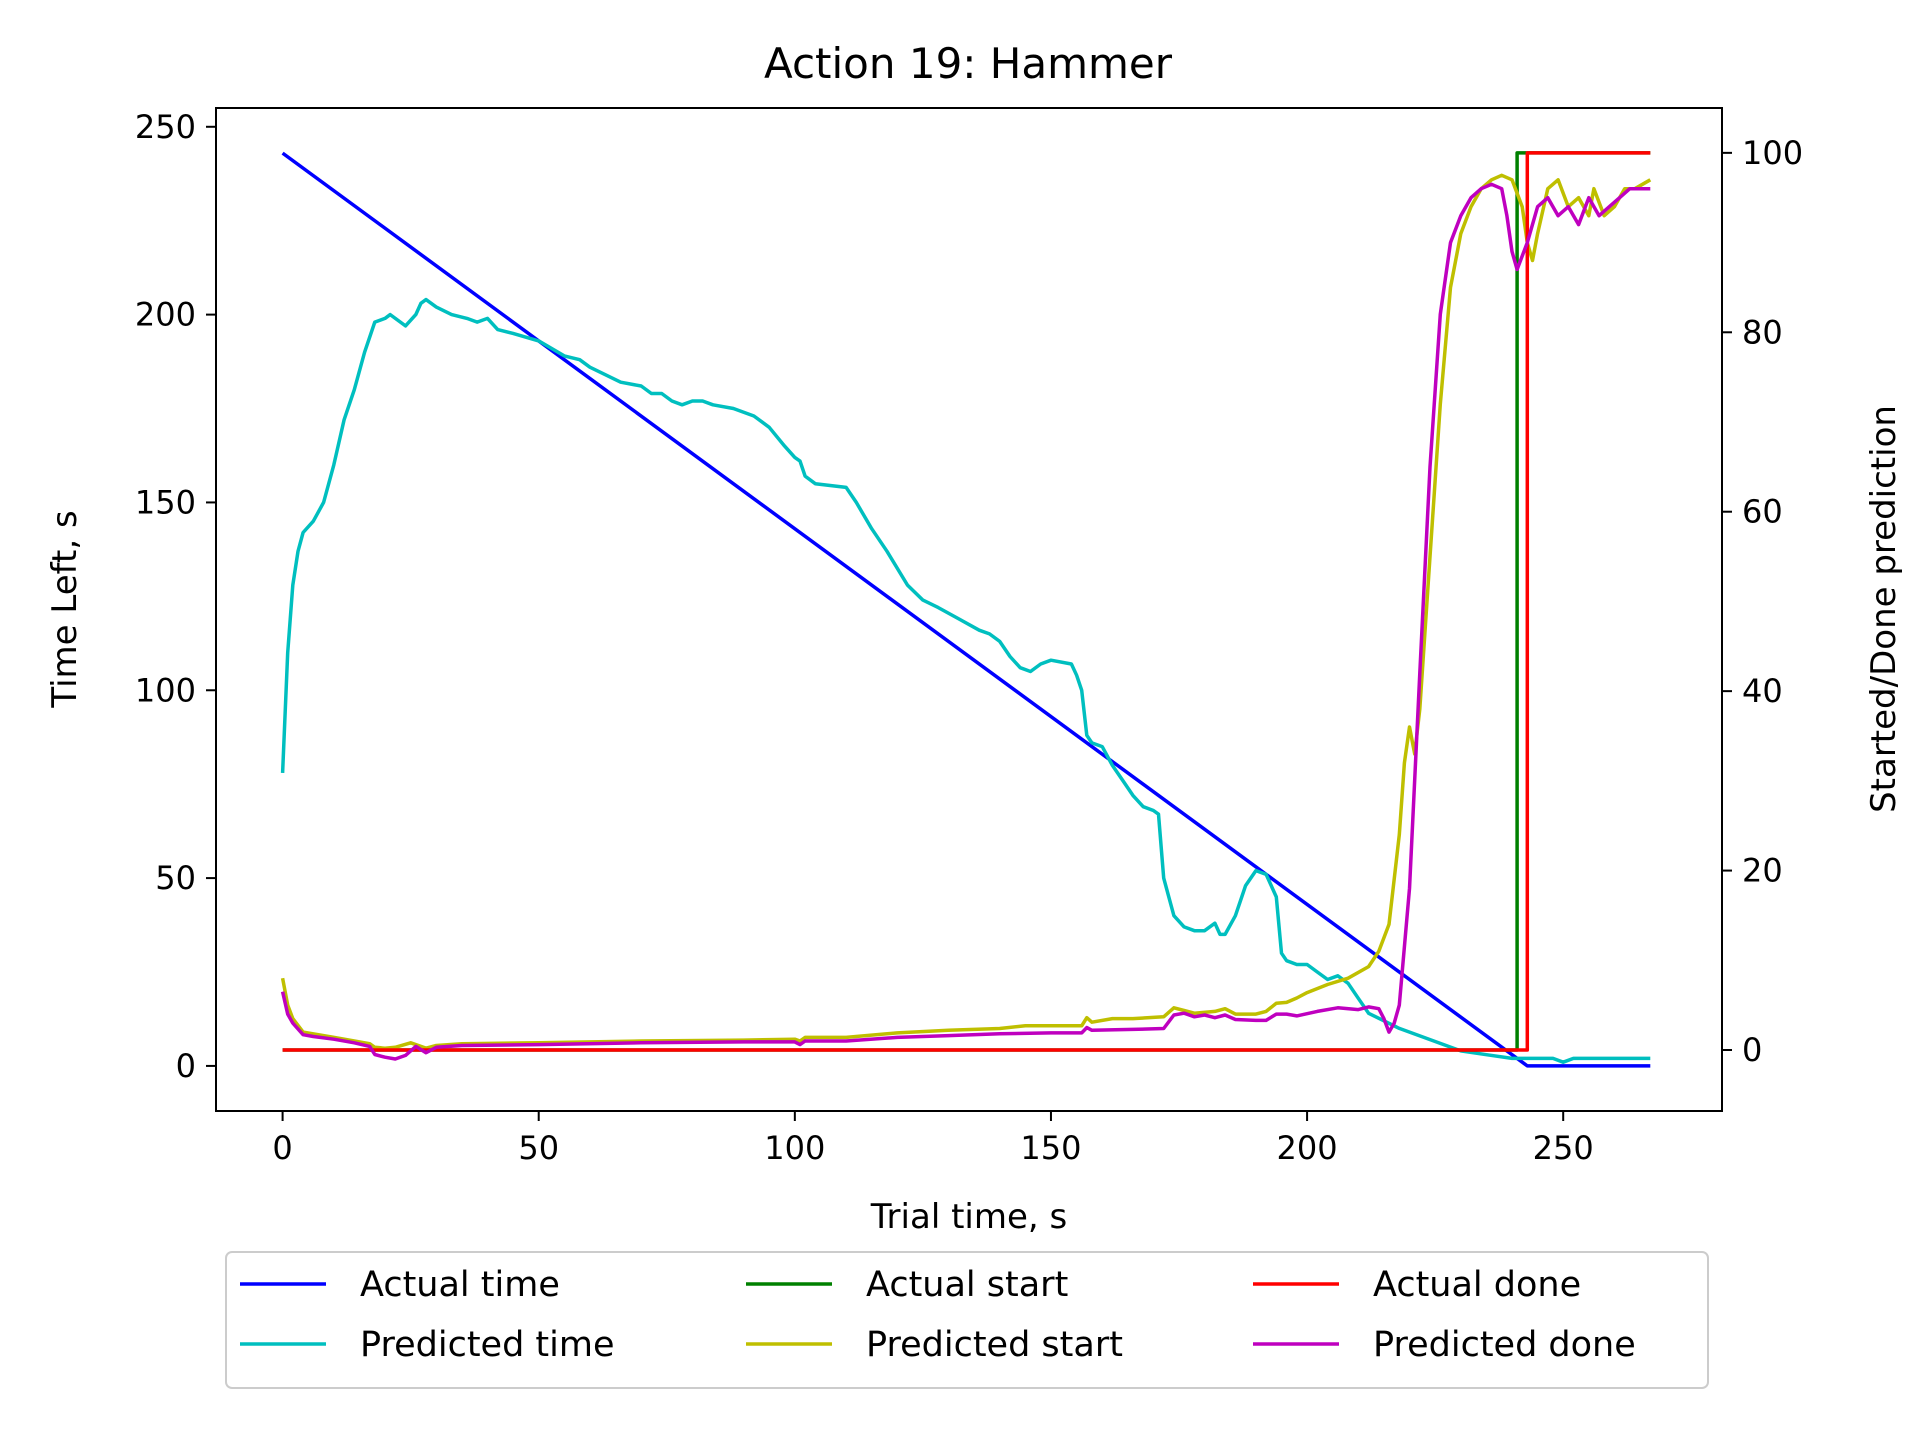 The width and height of the screenshot is (1920, 1440). Describe the element at coordinates (165, 502) in the screenshot. I see `y-tick-label: 150` at that location.